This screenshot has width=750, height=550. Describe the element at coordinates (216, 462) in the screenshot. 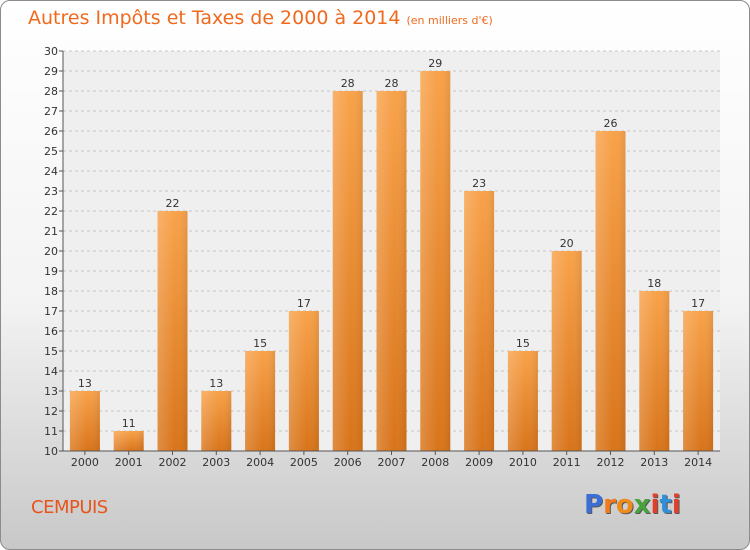

I see `x-tick-label: 2003` at that location.